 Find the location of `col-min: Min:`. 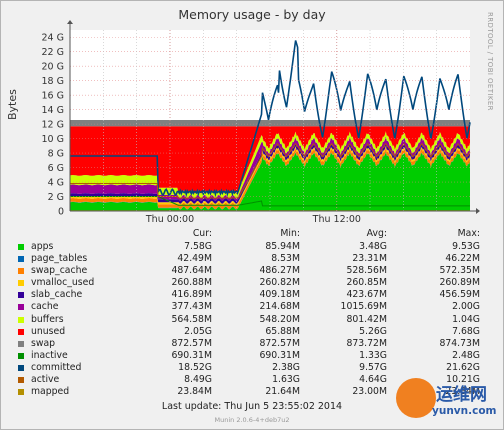

col-min: Min: is located at coordinates (290, 233).